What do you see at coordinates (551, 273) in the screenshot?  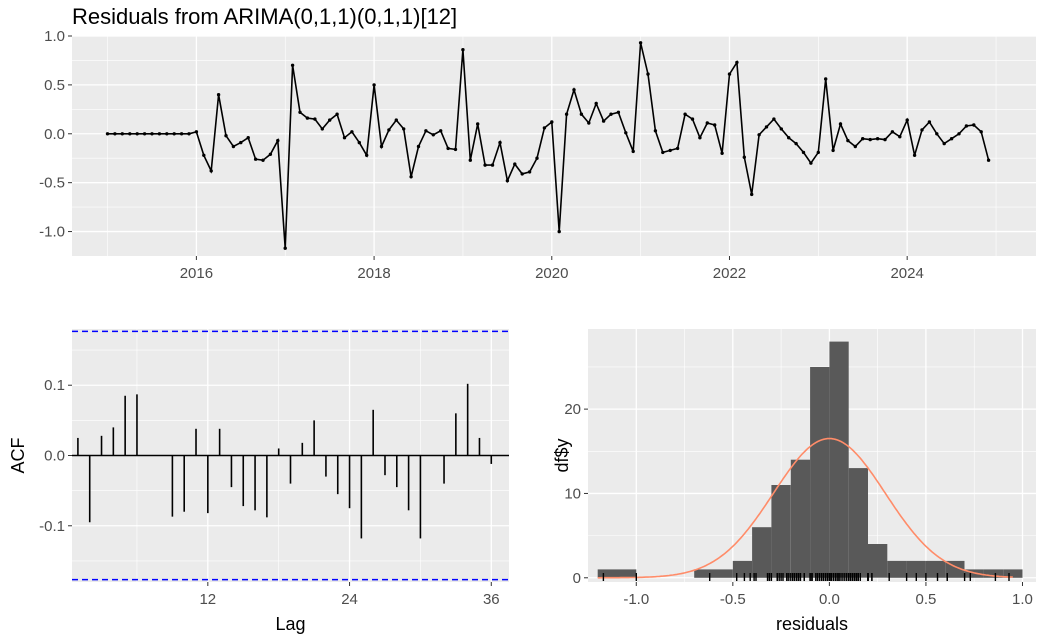 I see `x-tick-label: 2020` at bounding box center [551, 273].